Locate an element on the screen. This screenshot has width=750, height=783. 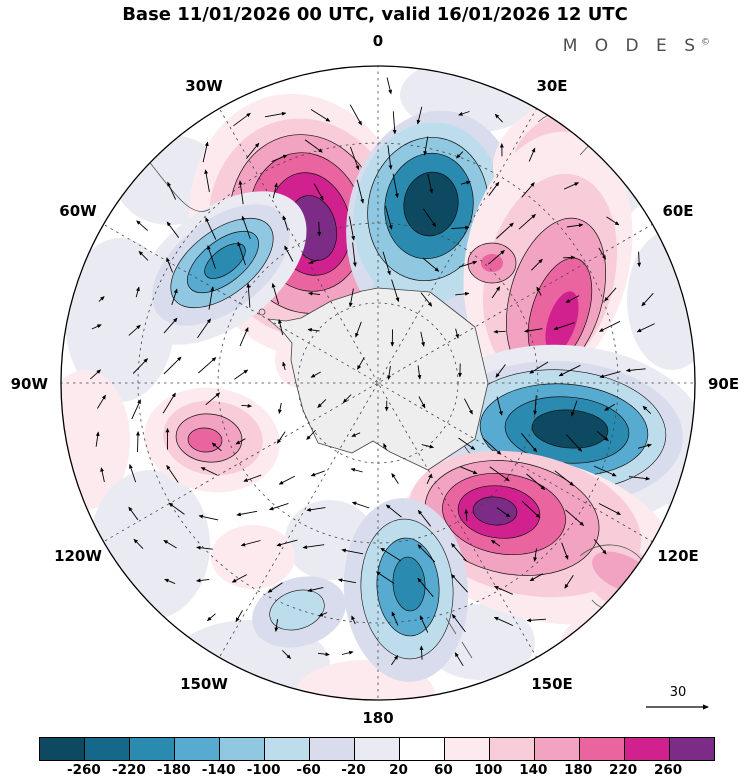
brand-text: M O D E S is located at coordinates (631, 46).